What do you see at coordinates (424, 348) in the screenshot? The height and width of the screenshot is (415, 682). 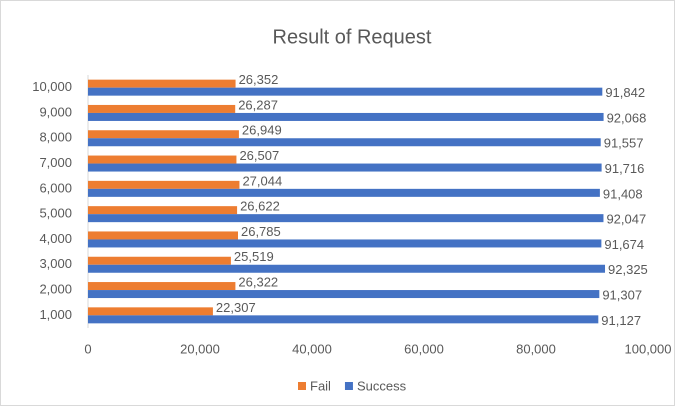 I see `x-tick-label: 60,000` at bounding box center [424, 348].